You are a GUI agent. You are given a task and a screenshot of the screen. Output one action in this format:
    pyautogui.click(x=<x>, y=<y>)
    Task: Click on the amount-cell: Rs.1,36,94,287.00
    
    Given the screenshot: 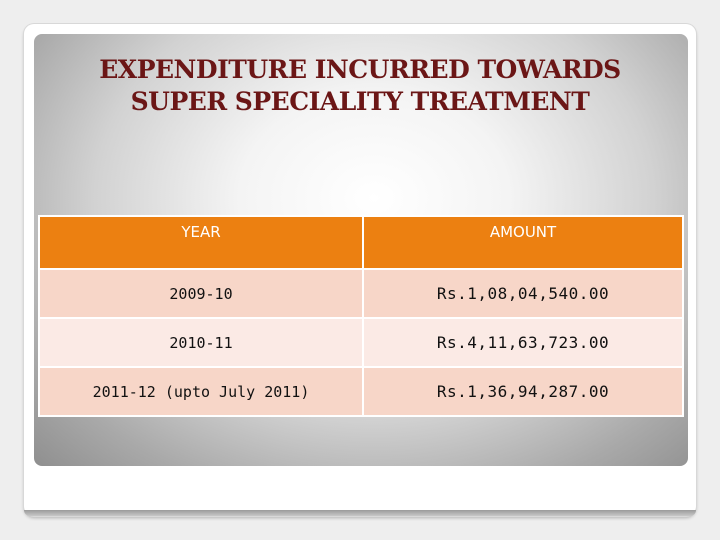 What is the action you would take?
    pyautogui.click(x=523, y=391)
    